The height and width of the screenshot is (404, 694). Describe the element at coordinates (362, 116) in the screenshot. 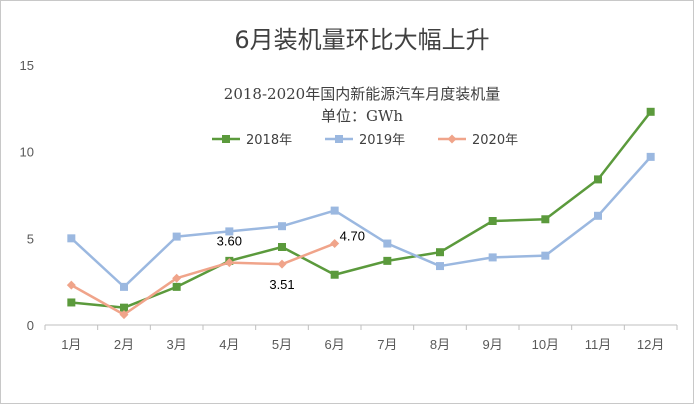

I see `unit-label: 单位：GWh` at that location.